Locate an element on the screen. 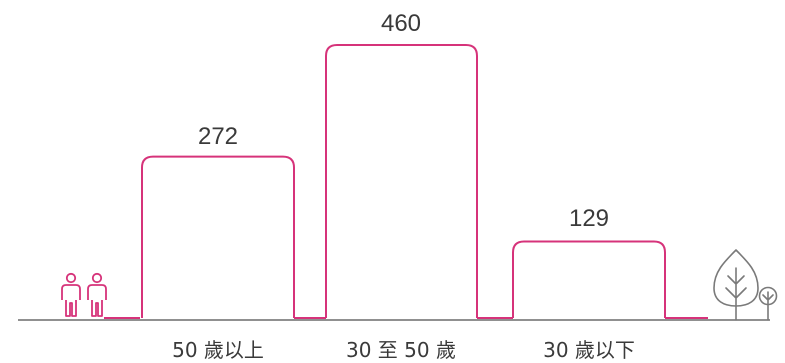 The image size is (785, 363). category-label-0: 50 歲以上 is located at coordinates (218, 350).